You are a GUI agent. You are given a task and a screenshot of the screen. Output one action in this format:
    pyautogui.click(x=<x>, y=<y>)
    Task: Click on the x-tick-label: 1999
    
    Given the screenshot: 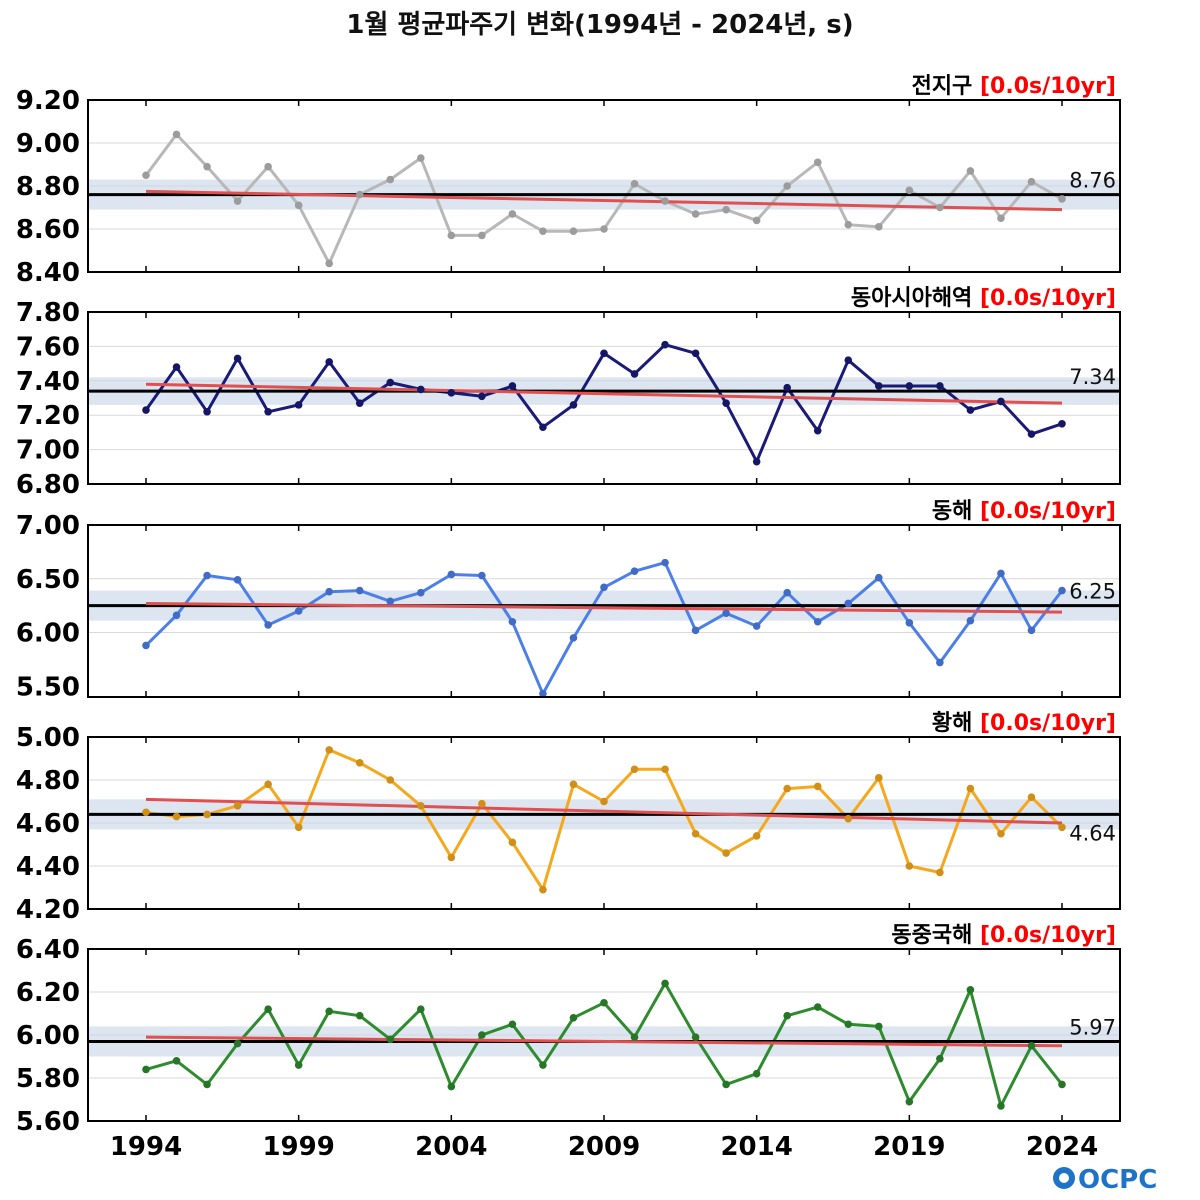 What is the action you would take?
    pyautogui.click(x=298, y=1147)
    